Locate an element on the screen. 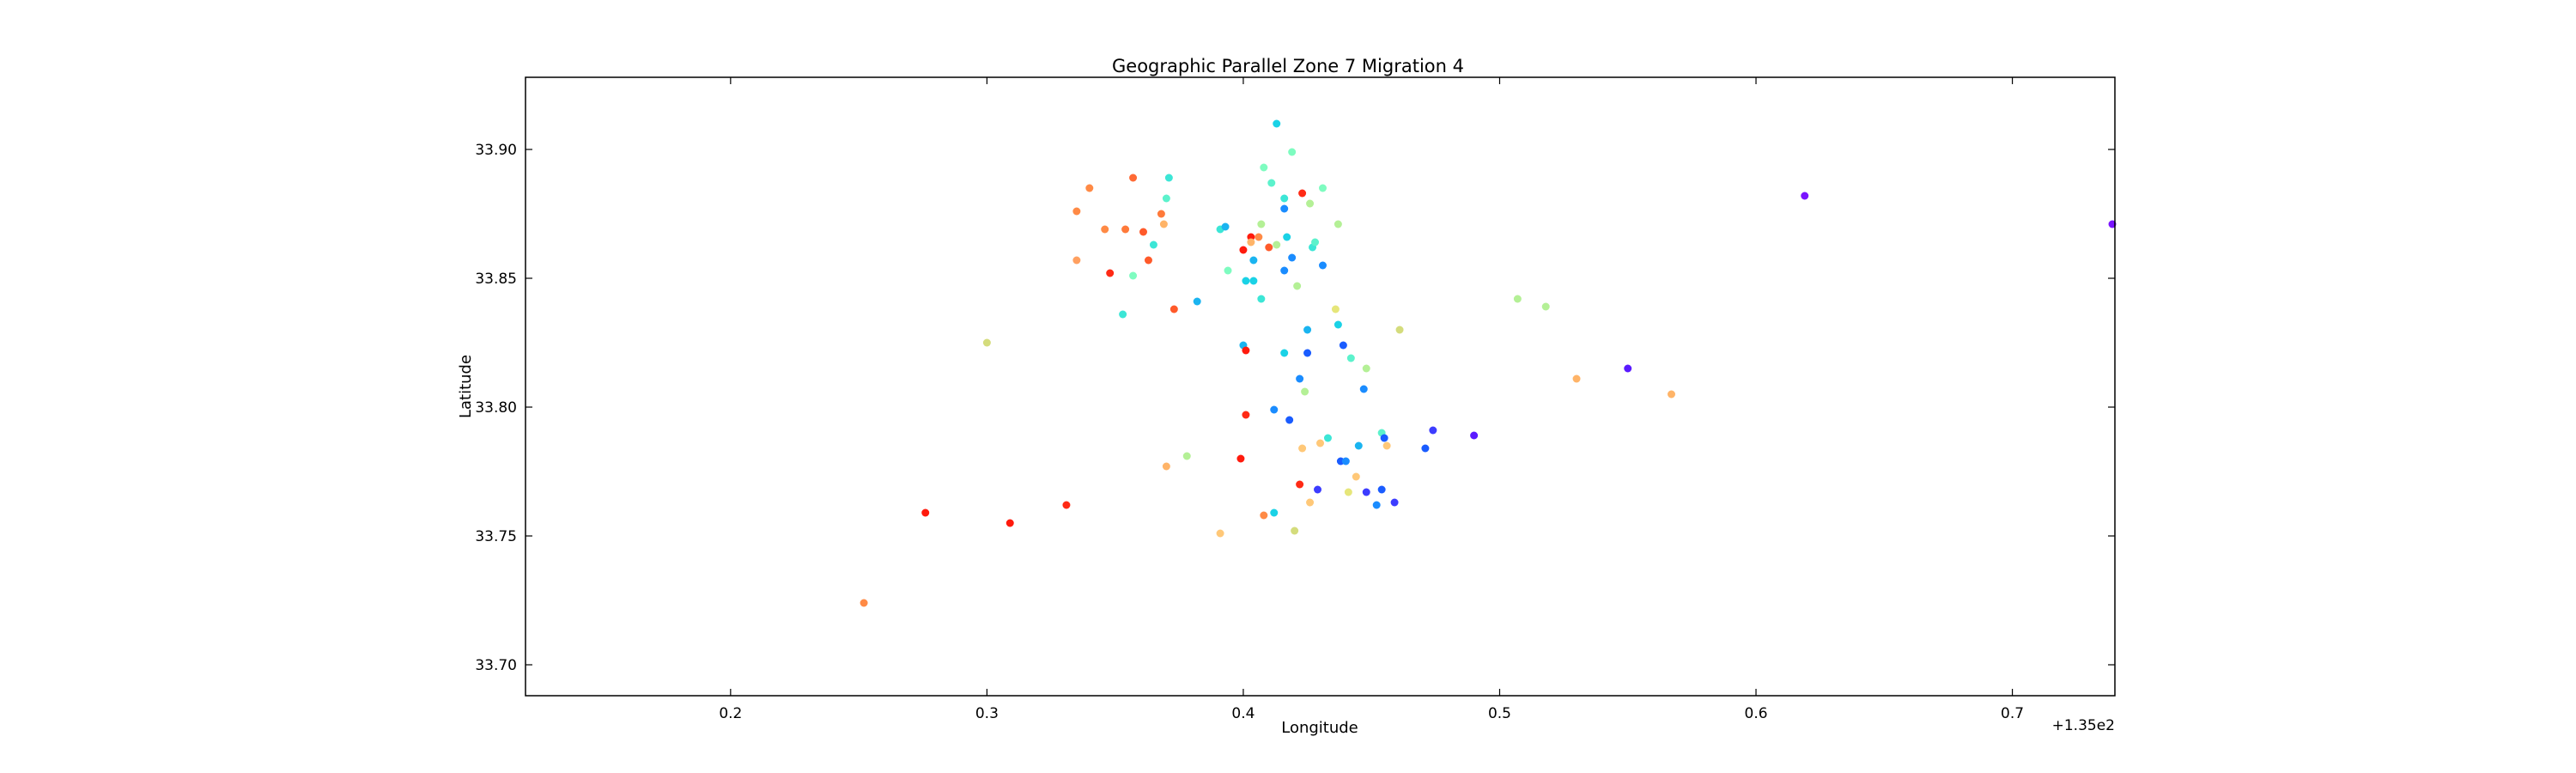 This screenshot has height=773, width=2576. x-axis-label: Longitude is located at coordinates (1319, 728).